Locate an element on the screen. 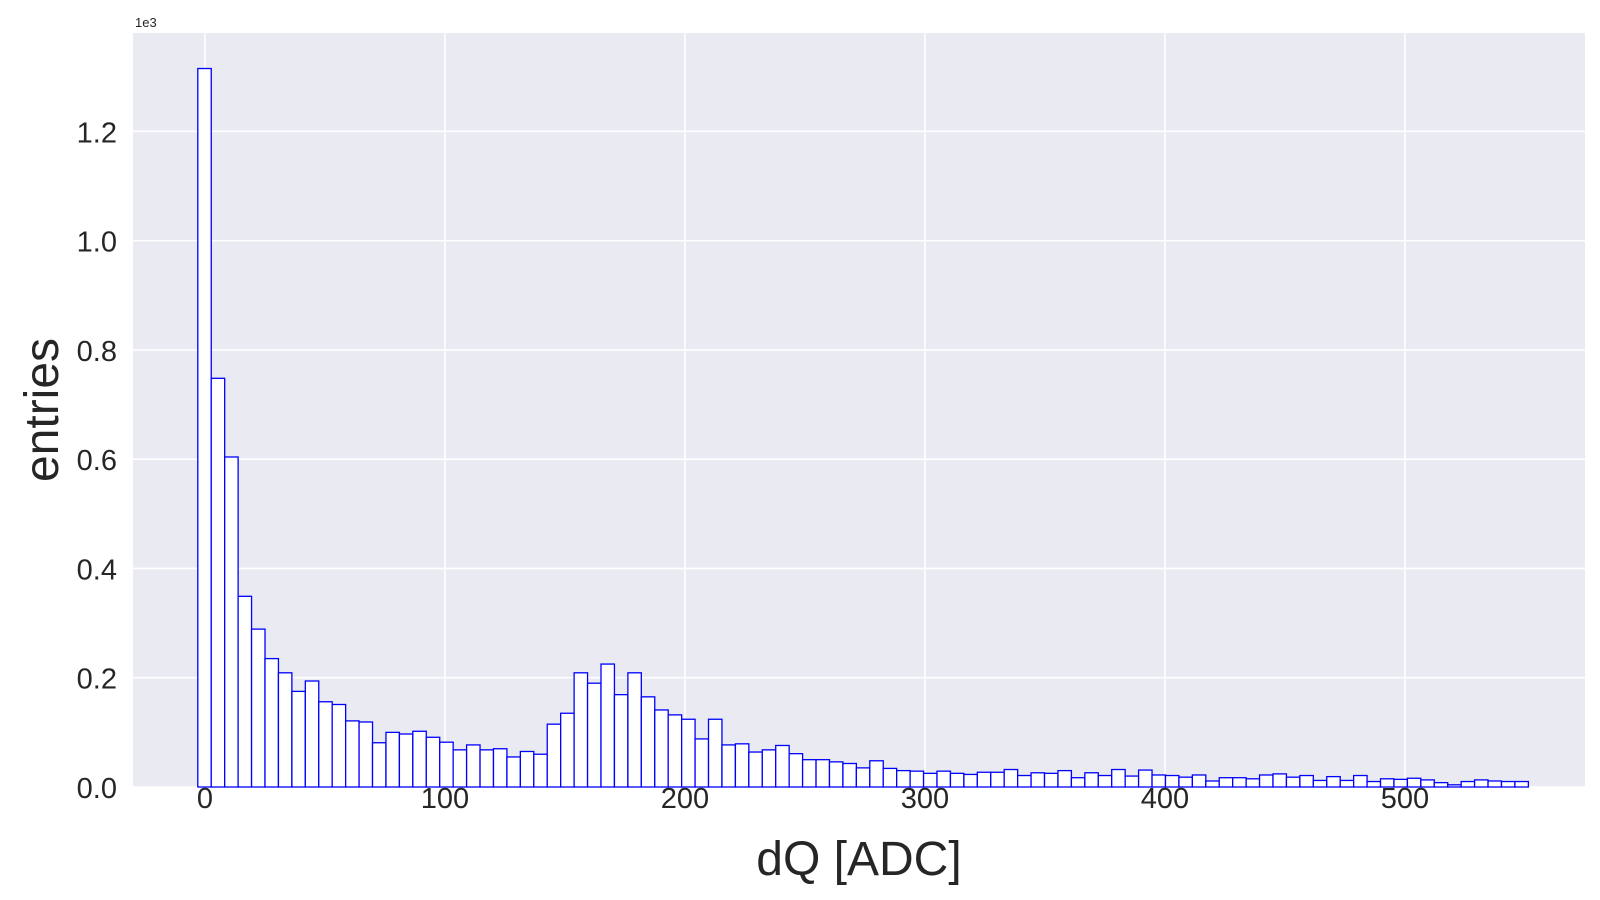 The width and height of the screenshot is (1600, 900). y-axis-ticks: 0.0 0.2 0.4 0.6 0.8 1.0 1.2 is located at coordinates (97, 461).